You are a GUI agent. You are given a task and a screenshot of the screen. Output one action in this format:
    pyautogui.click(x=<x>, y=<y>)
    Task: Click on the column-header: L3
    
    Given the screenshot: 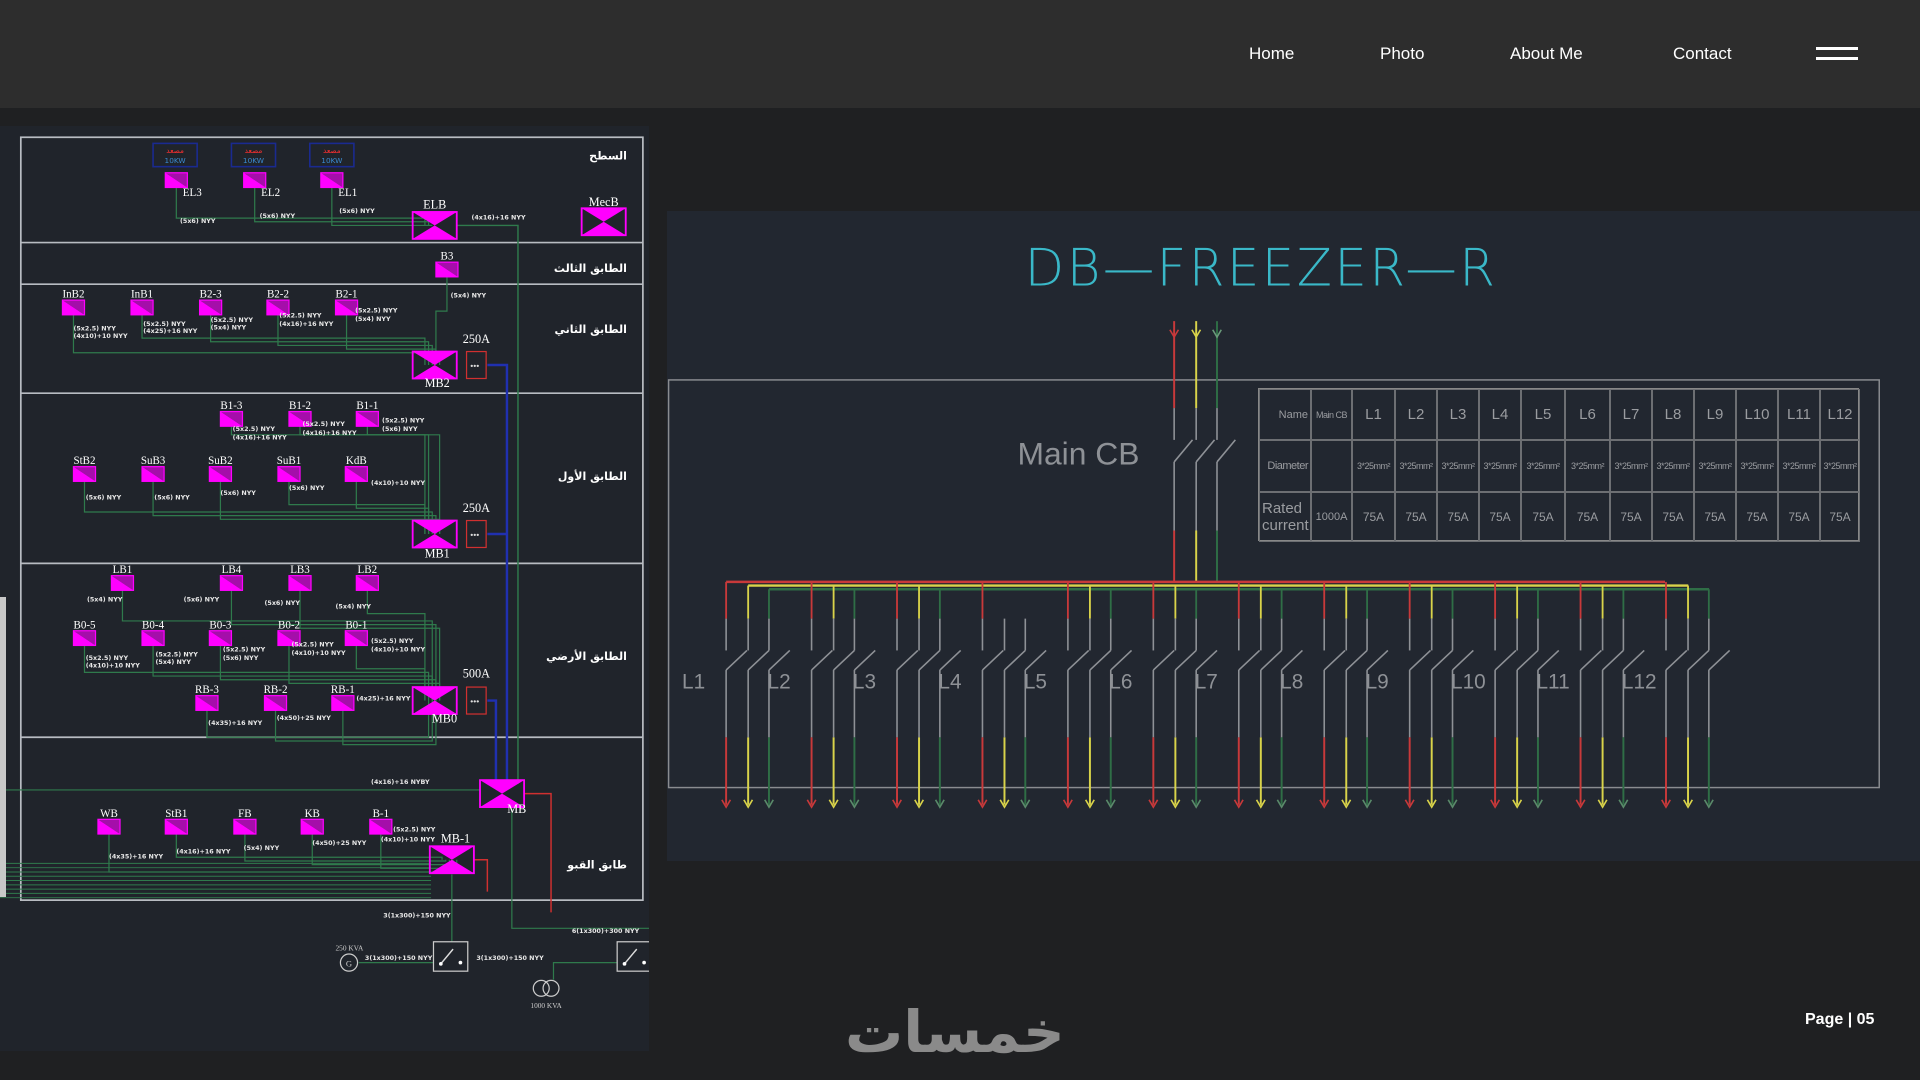 What is the action you would take?
    pyautogui.click(x=1458, y=414)
    